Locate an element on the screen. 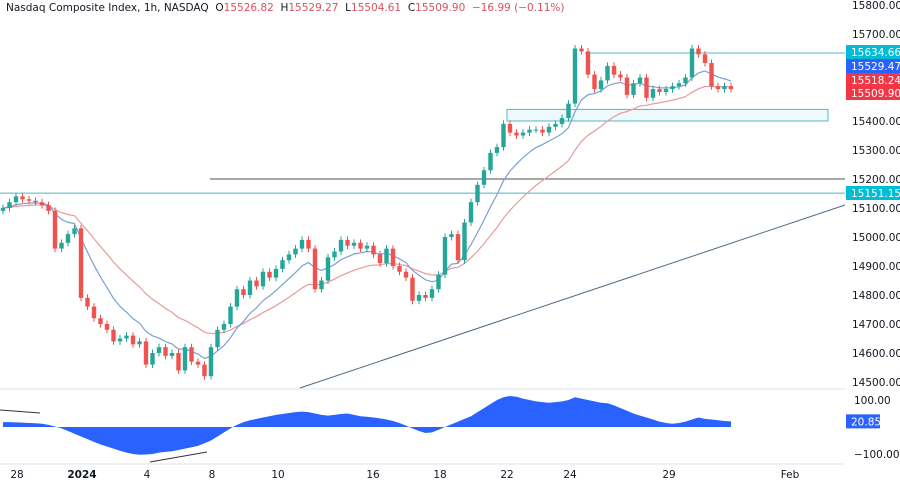 The width and height of the screenshot is (900, 484). open-value: 15526.82 is located at coordinates (248, 8).